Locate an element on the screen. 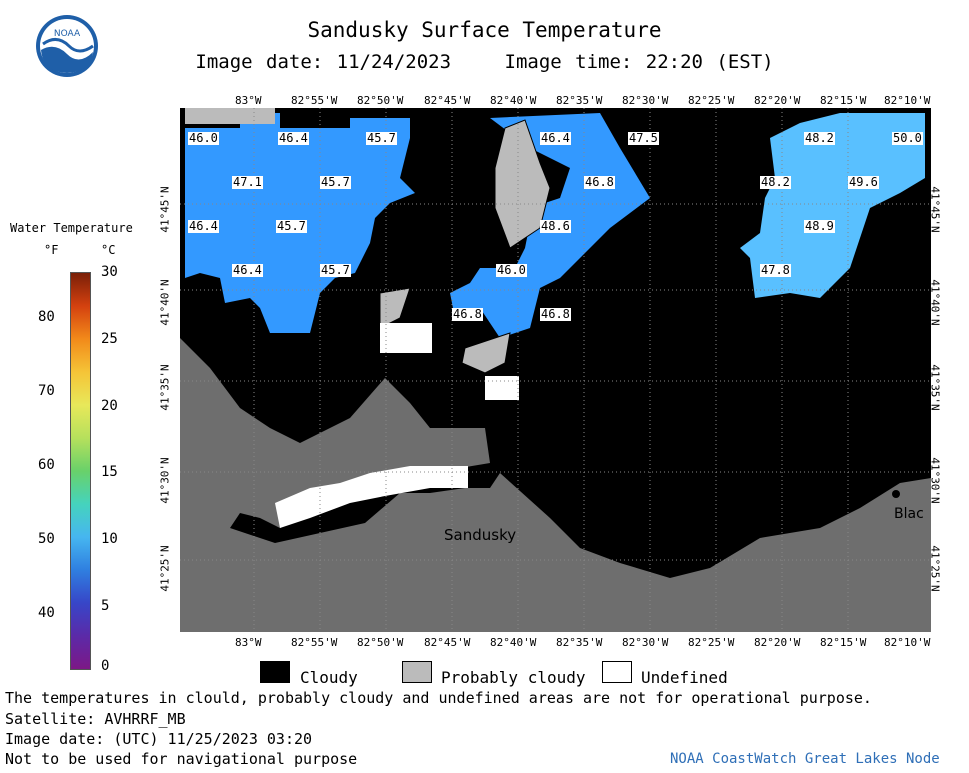 This screenshot has height=773, width=969. undefined-swatch is located at coordinates (617, 672).